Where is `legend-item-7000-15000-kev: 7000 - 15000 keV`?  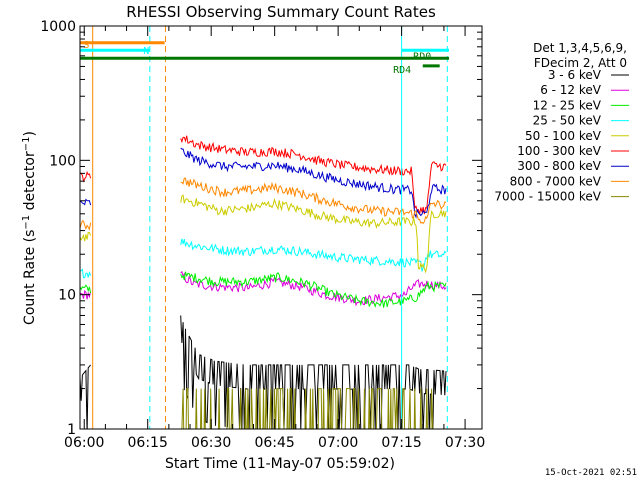
legend-item-7000-15000-kev: 7000 - 15000 keV is located at coordinates (561, 197).